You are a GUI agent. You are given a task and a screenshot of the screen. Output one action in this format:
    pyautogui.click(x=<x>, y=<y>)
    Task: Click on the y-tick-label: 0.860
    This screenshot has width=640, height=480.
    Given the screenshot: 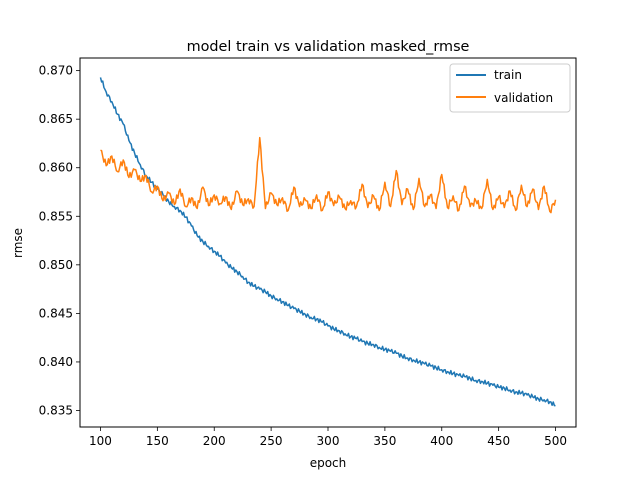 What is the action you would take?
    pyautogui.click(x=56, y=168)
    